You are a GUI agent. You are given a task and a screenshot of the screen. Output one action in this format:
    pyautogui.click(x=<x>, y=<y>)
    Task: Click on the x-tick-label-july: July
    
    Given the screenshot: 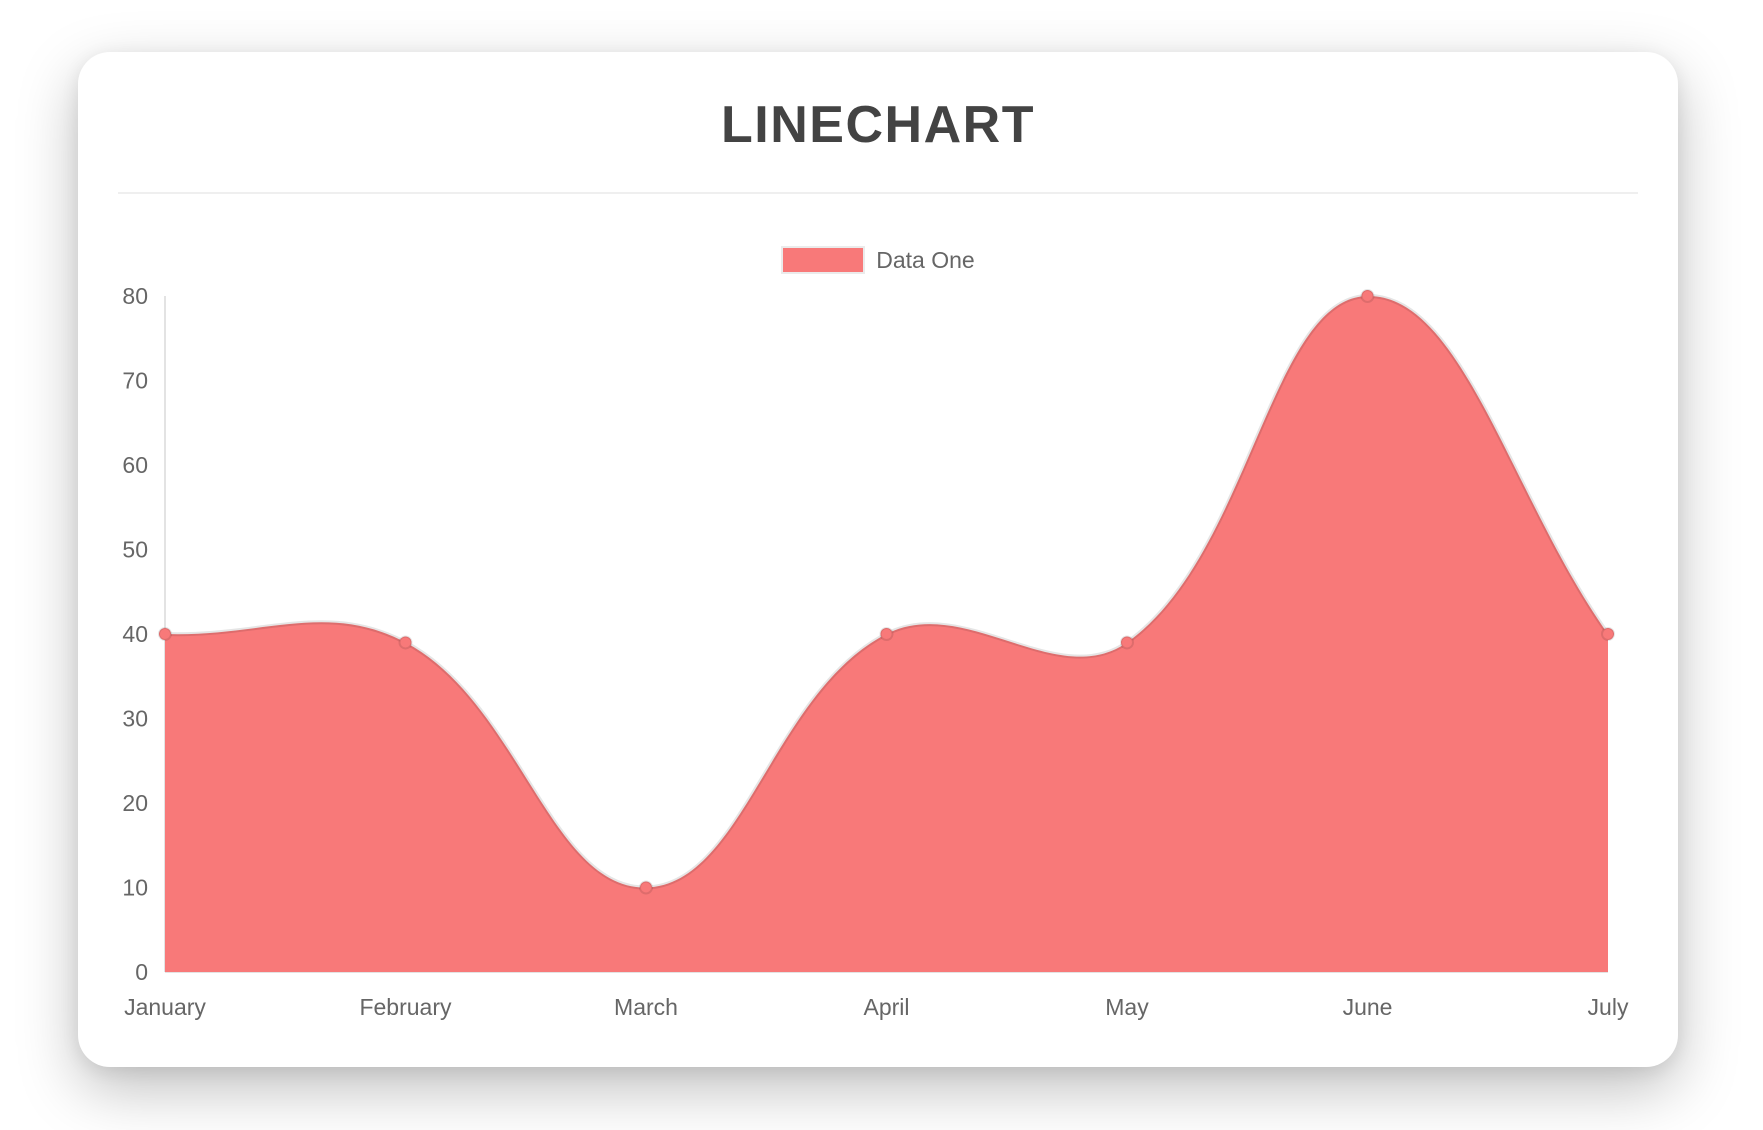 What is the action you would take?
    pyautogui.click(x=1608, y=1007)
    